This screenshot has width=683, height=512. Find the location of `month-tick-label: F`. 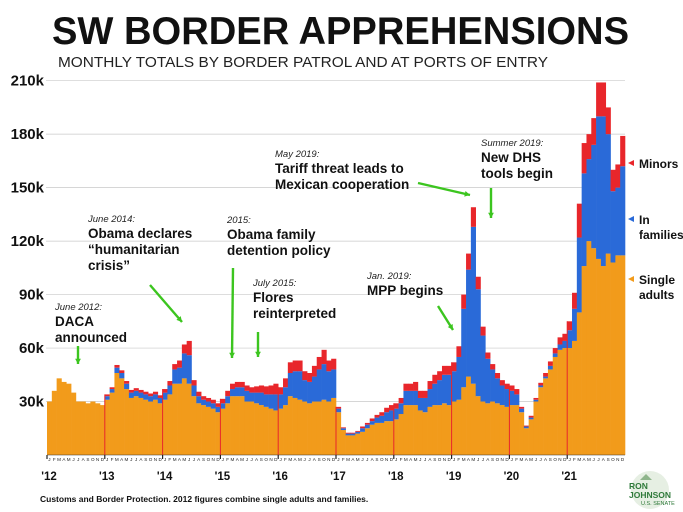

month-tick-label: F is located at coordinates (516, 459).